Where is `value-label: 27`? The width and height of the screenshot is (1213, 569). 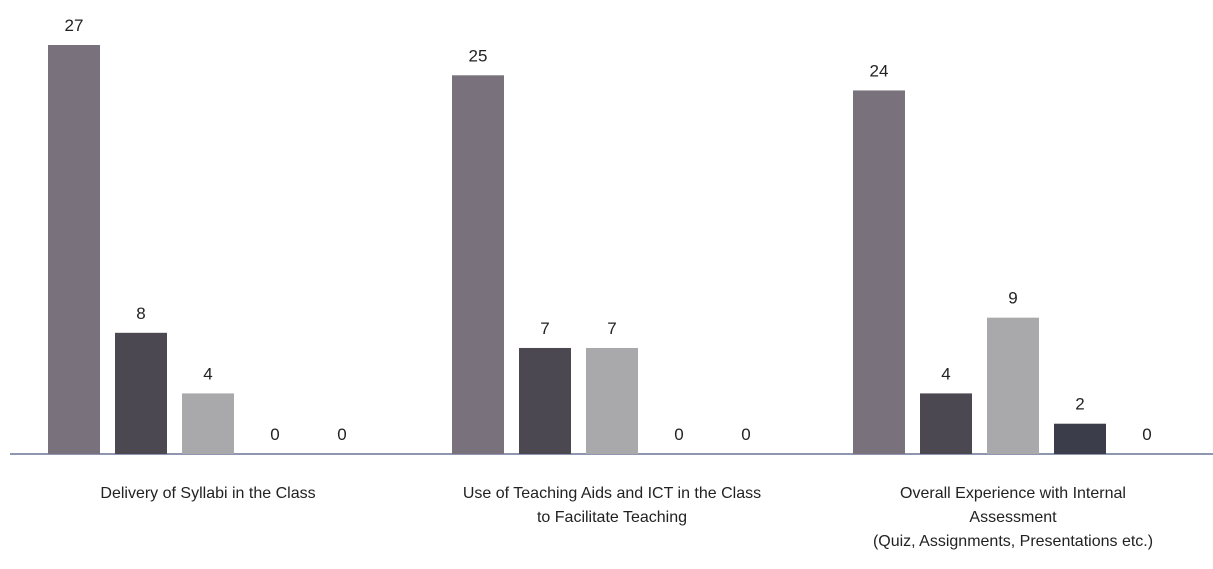
value-label: 27 is located at coordinates (74, 25).